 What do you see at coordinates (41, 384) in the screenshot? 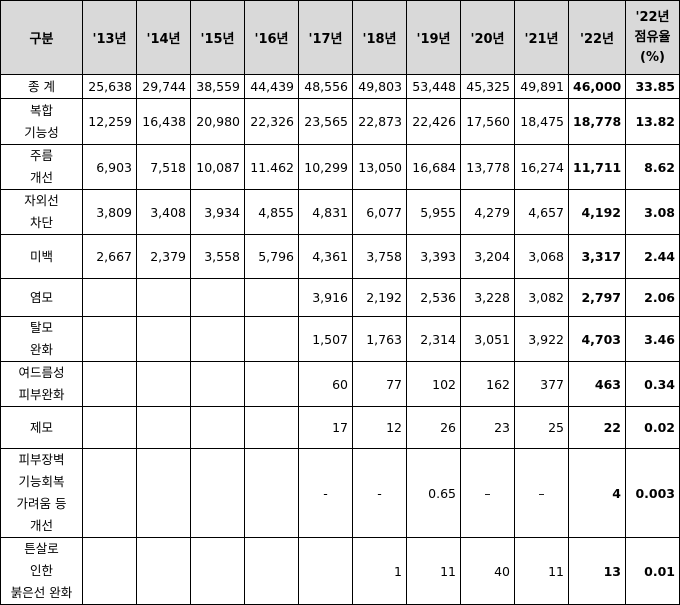
I see `row-label: 여드름성 피부완화` at bounding box center [41, 384].